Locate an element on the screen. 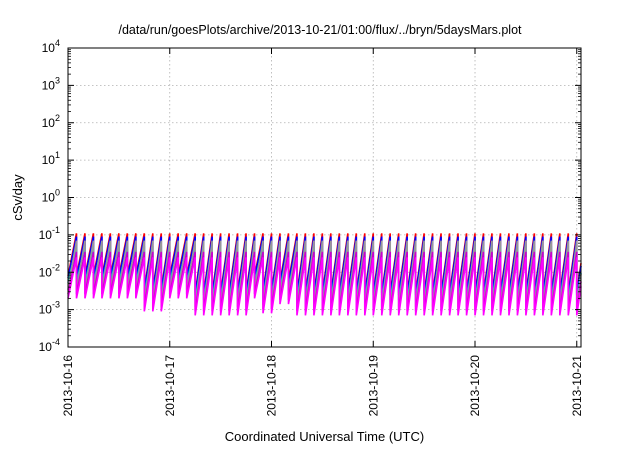 The height and width of the screenshot is (453, 640). y-tick-label: 10¹ is located at coordinates (51, 158).